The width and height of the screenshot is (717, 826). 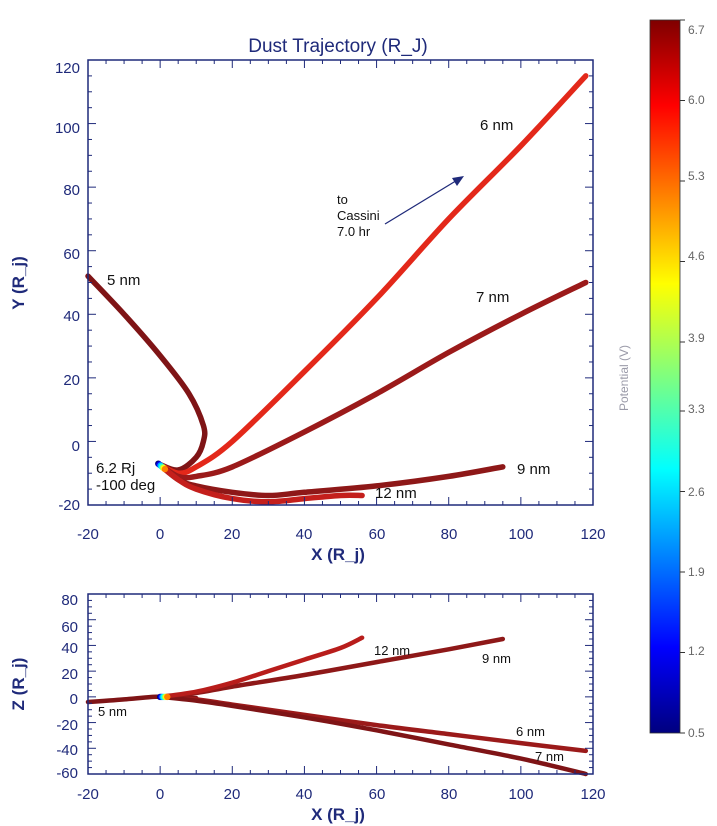 What do you see at coordinates (696, 176) in the screenshot?
I see `colorbar-tick-label: 5.3` at bounding box center [696, 176].